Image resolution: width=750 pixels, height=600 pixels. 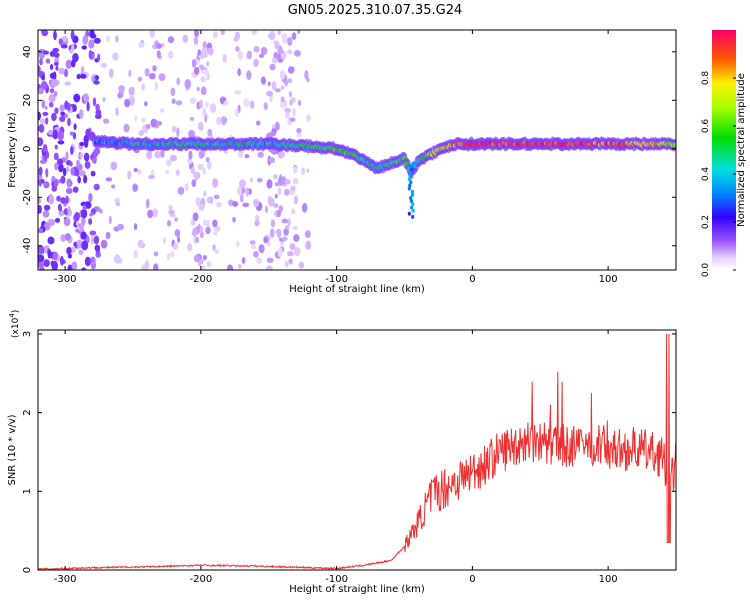 I want to click on y-tick-label: 2, so click(x=27, y=412).